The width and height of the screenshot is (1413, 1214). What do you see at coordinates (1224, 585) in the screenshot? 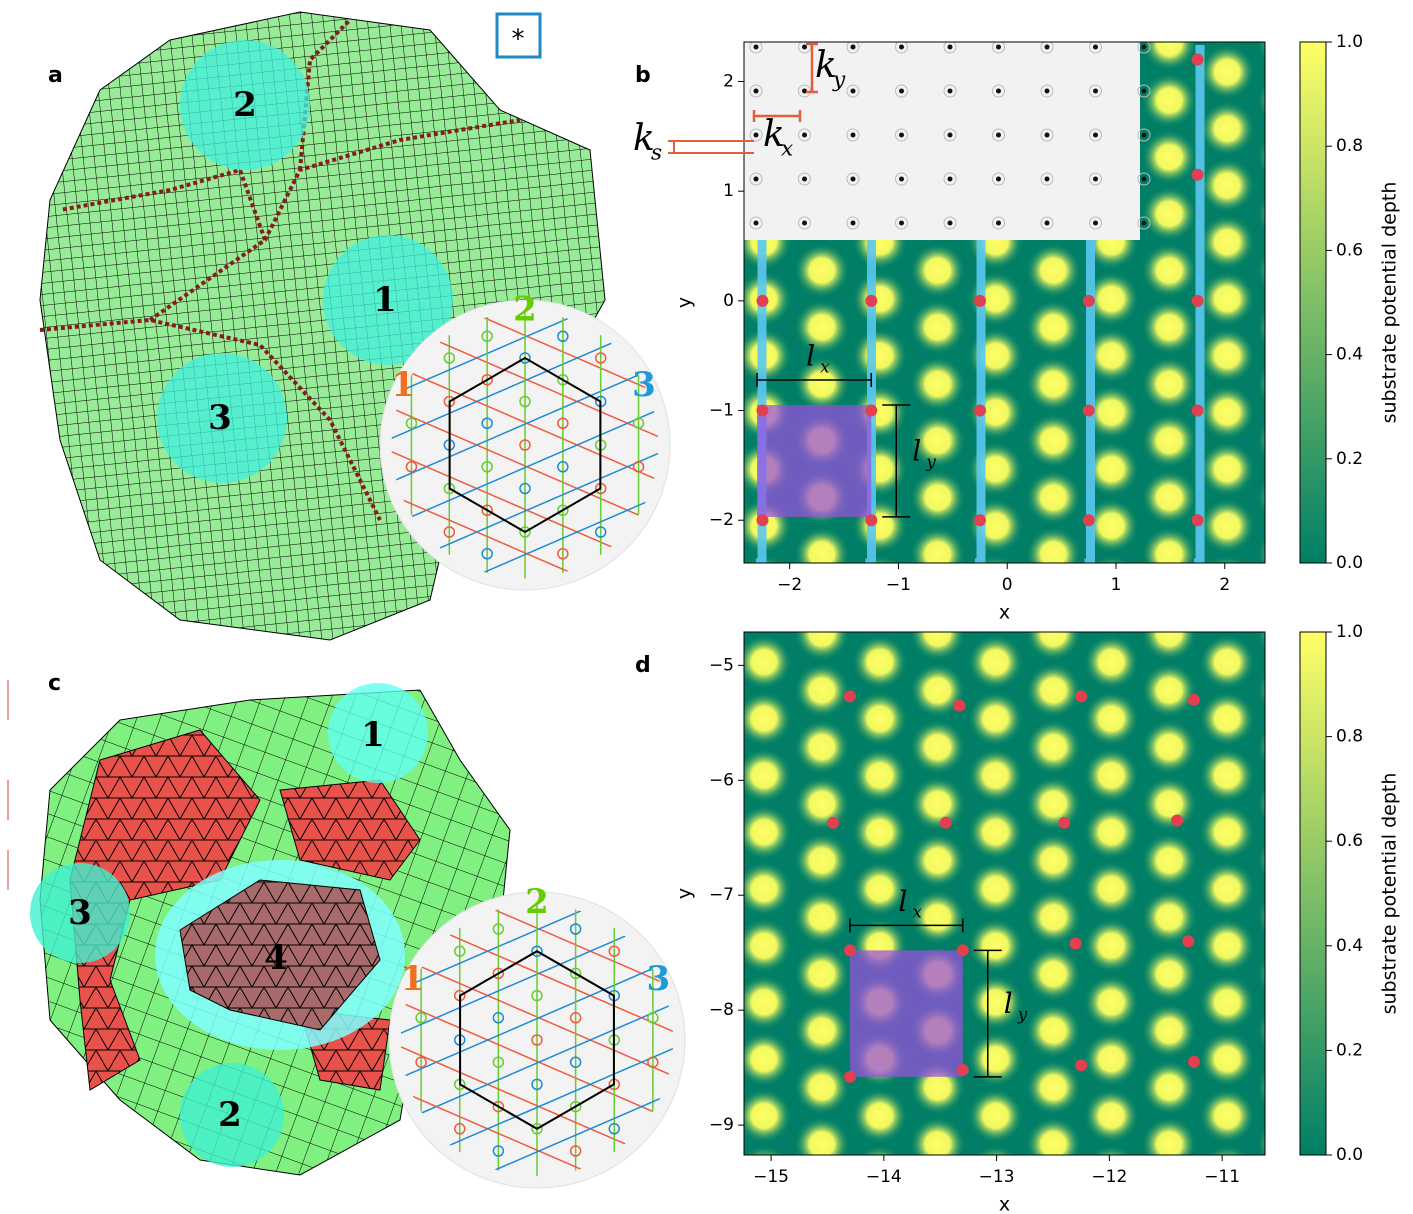
I see `x-tick-label: 2` at bounding box center [1224, 585].